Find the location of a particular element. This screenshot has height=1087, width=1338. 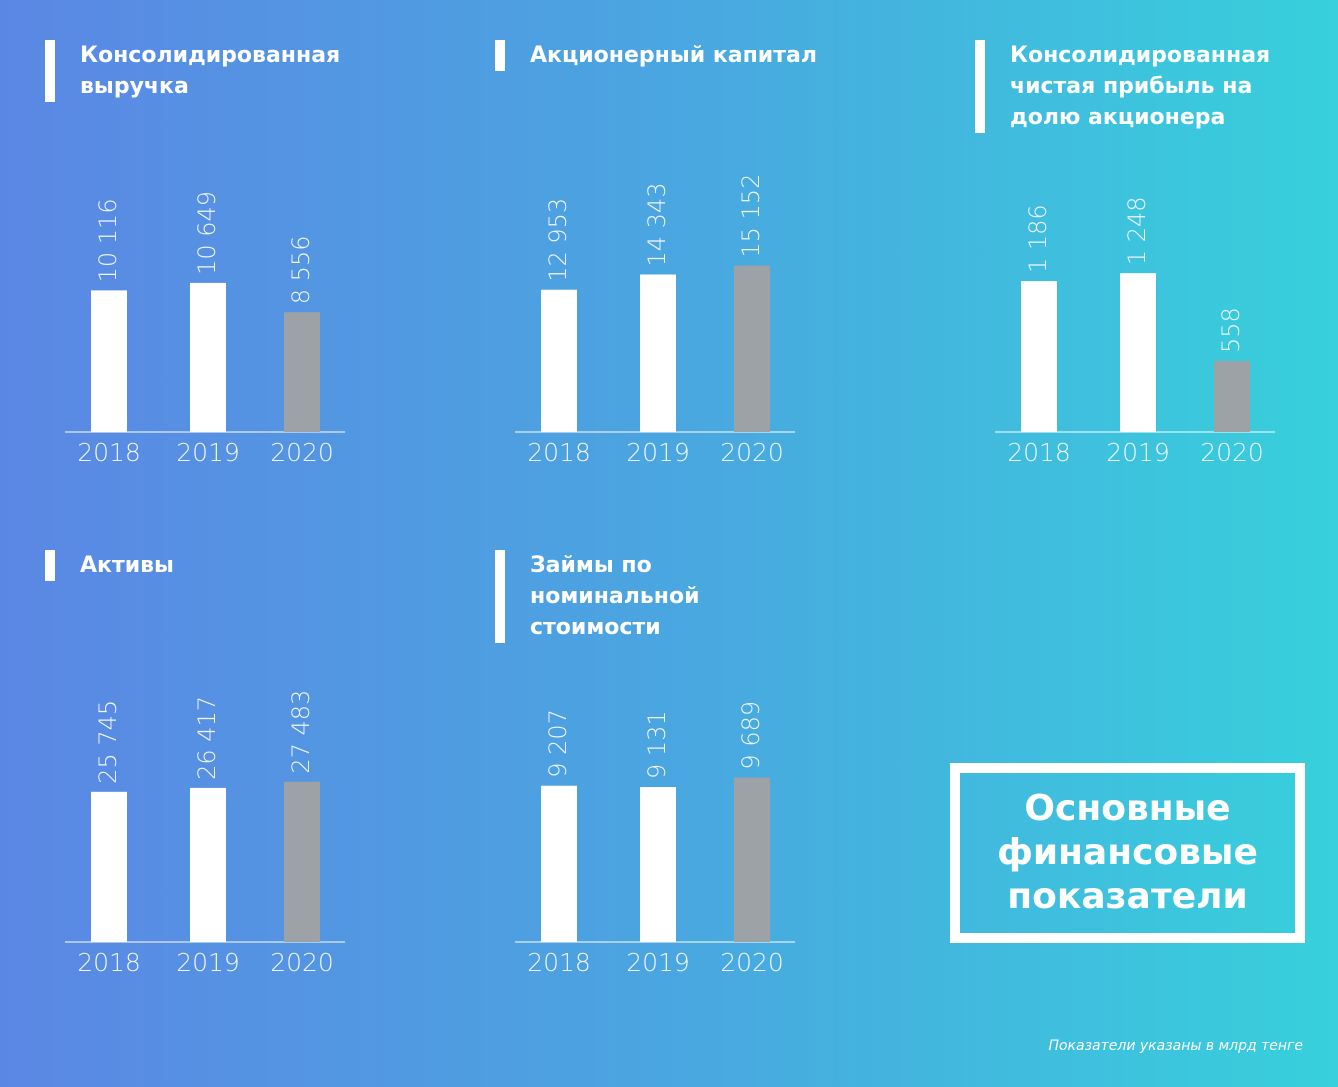

chart: 2018 9 207 2019 9 131 2020 9 689 is located at coordinates (655, 839).